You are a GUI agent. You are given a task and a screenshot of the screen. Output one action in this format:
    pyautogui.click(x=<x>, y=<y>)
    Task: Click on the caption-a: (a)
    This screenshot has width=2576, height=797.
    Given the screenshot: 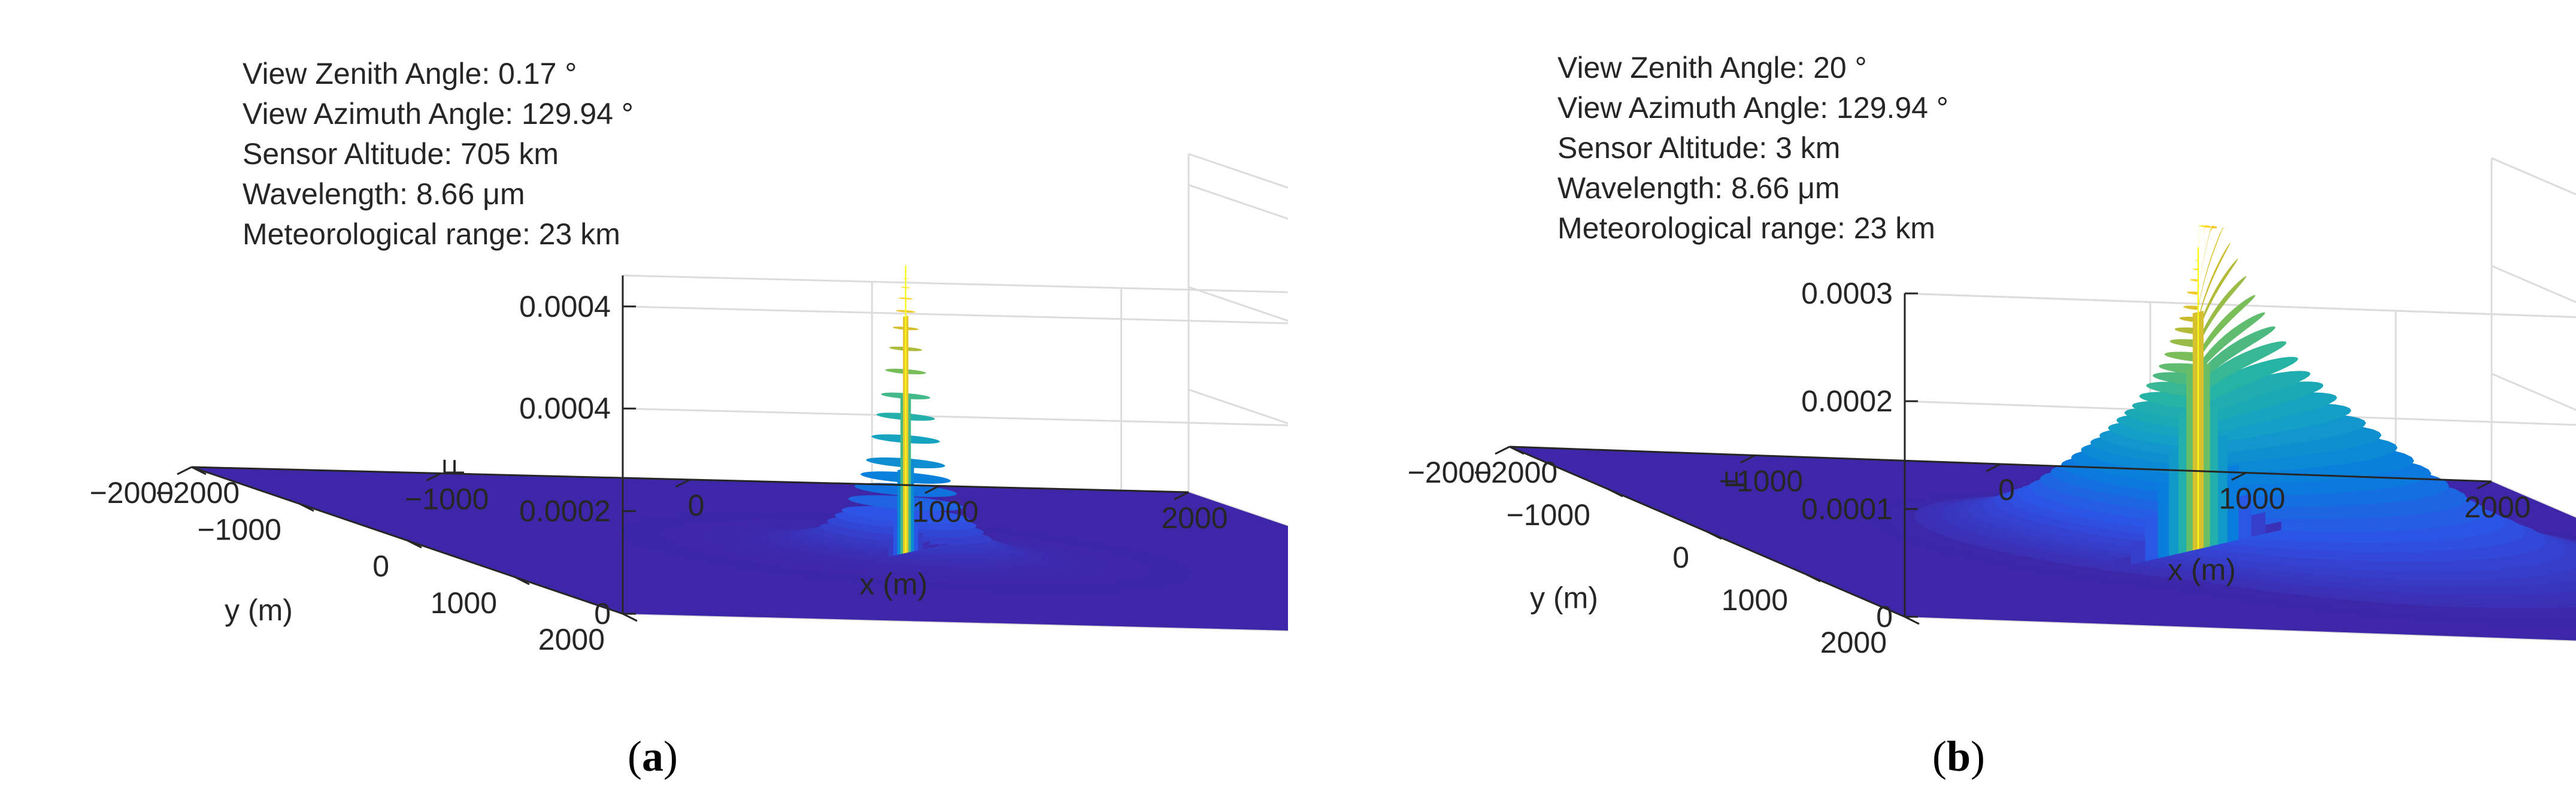 What is the action you would take?
    pyautogui.click(x=653, y=756)
    